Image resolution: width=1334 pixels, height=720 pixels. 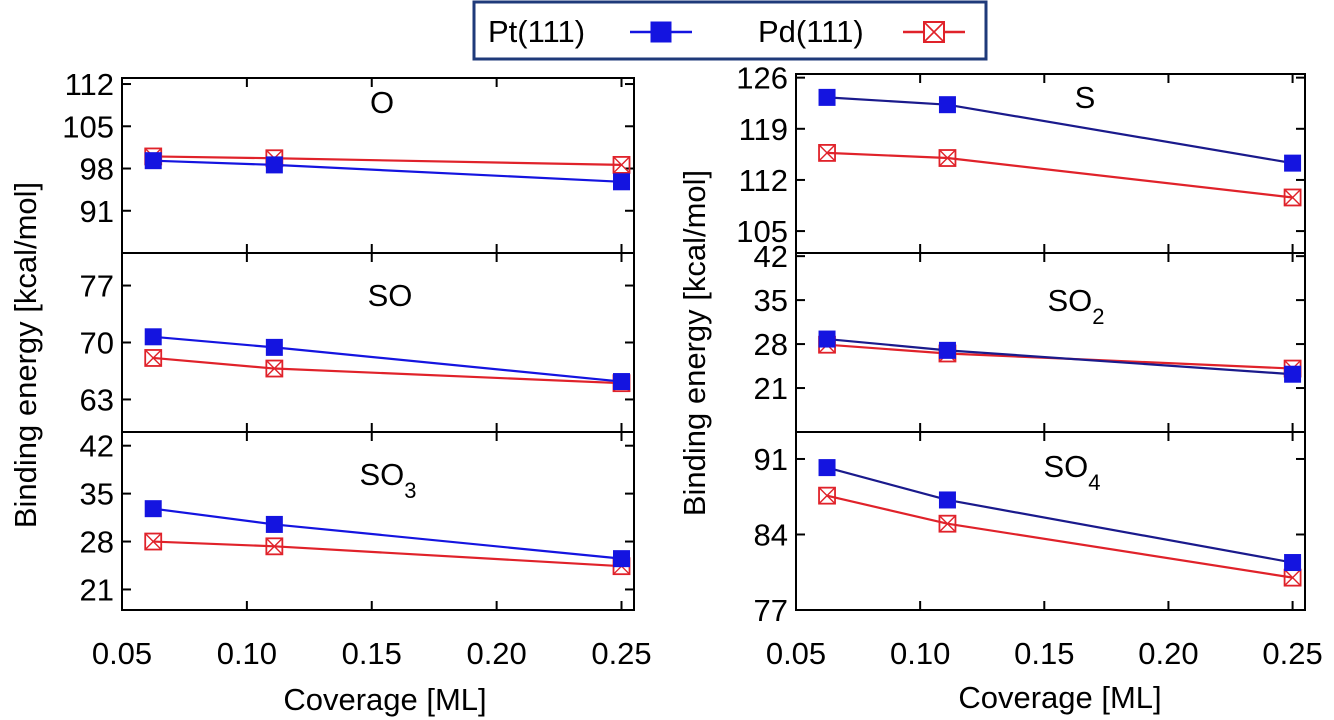 What do you see at coordinates (390, 295) in the screenshot?
I see `panel-title: SO` at bounding box center [390, 295].